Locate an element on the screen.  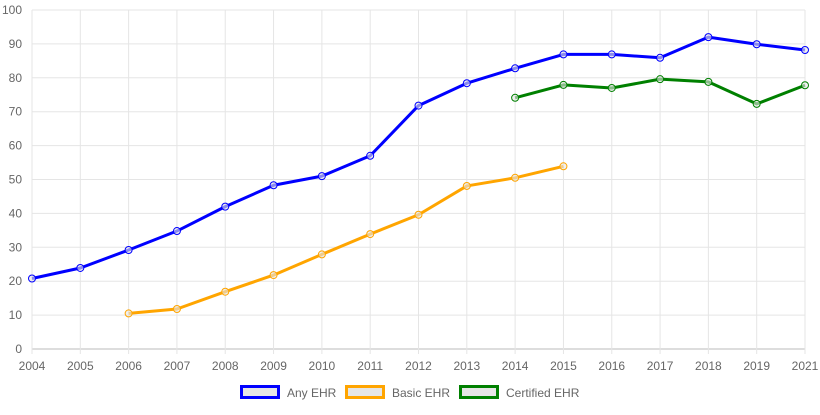
x-tick-label: 2007 is located at coordinates (177, 366).